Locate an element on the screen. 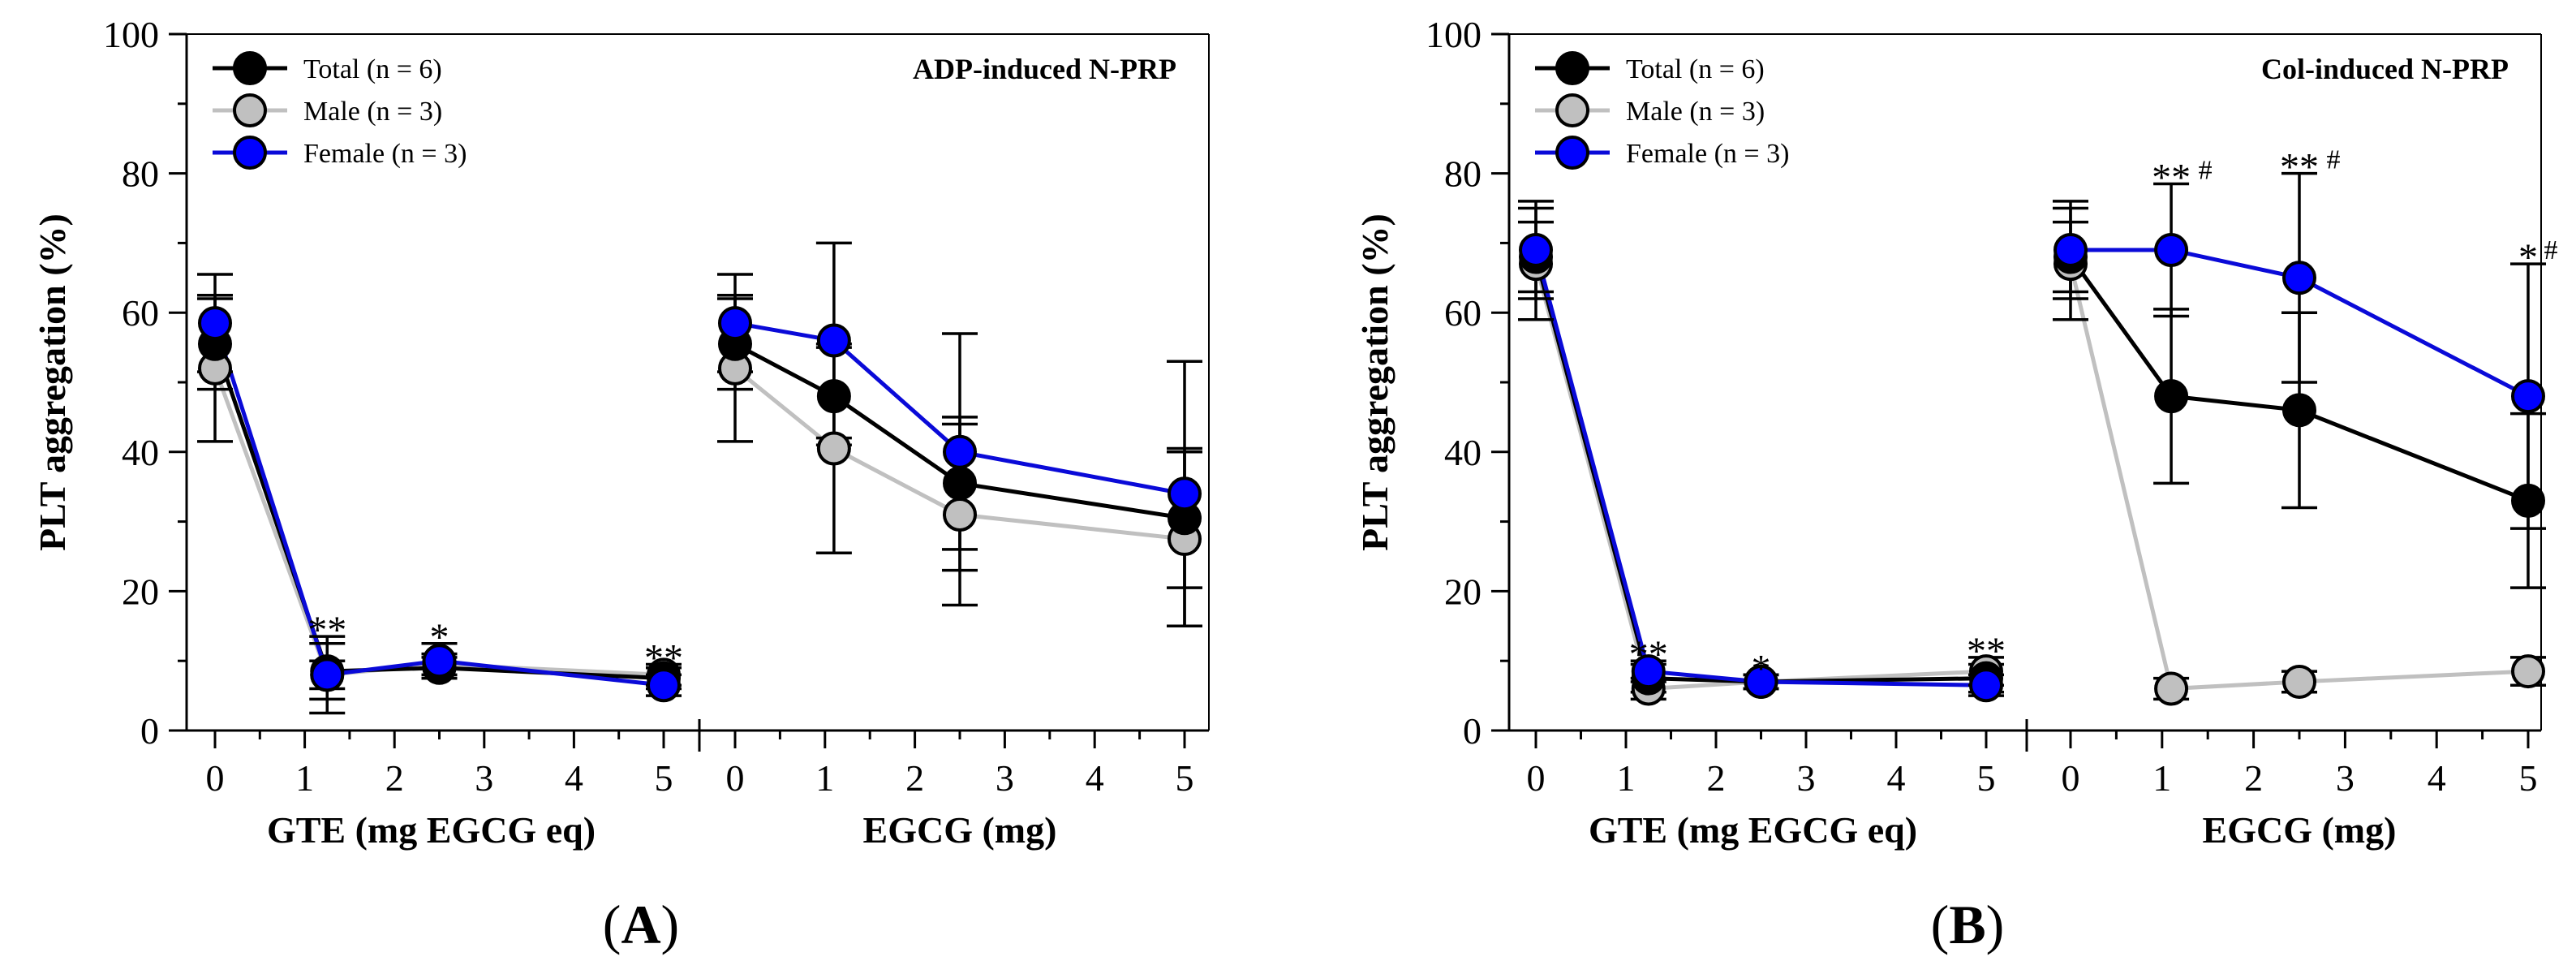  panel-title: ADP-induced N-PRP is located at coordinates (1044, 69).